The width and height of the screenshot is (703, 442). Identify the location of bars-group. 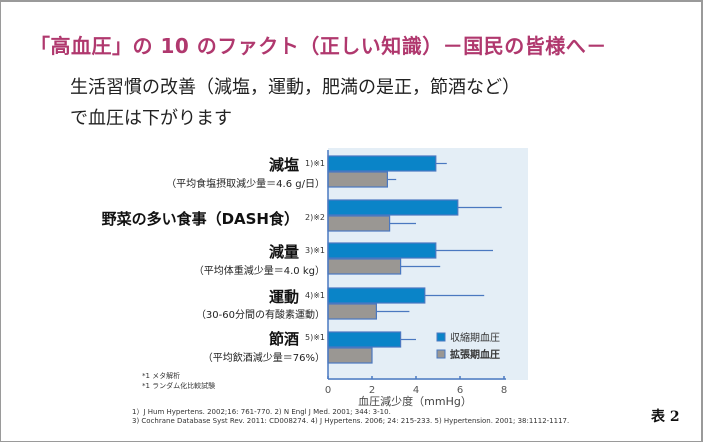
(414, 259).